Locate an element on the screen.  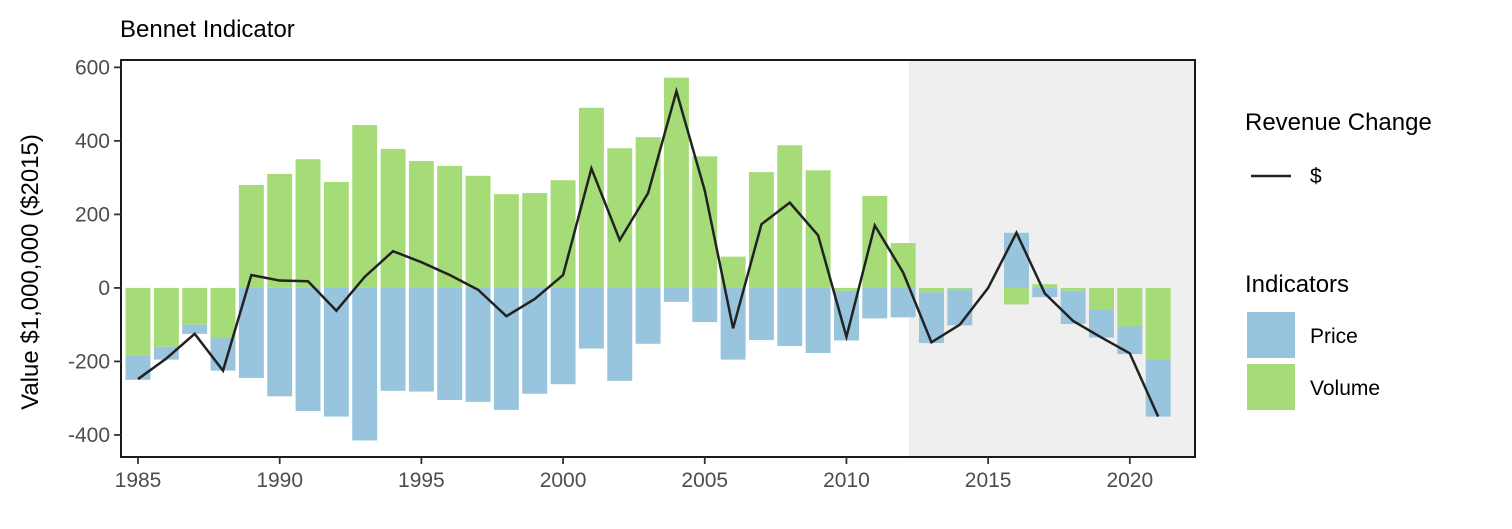
bar-volume-2004 is located at coordinates (676, 182).